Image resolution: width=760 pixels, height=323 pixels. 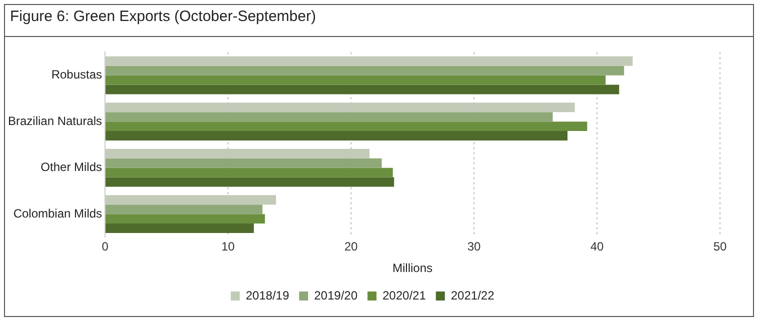 What do you see at coordinates (472, 295) in the screenshot?
I see `legend-label: 2021/22` at bounding box center [472, 295].